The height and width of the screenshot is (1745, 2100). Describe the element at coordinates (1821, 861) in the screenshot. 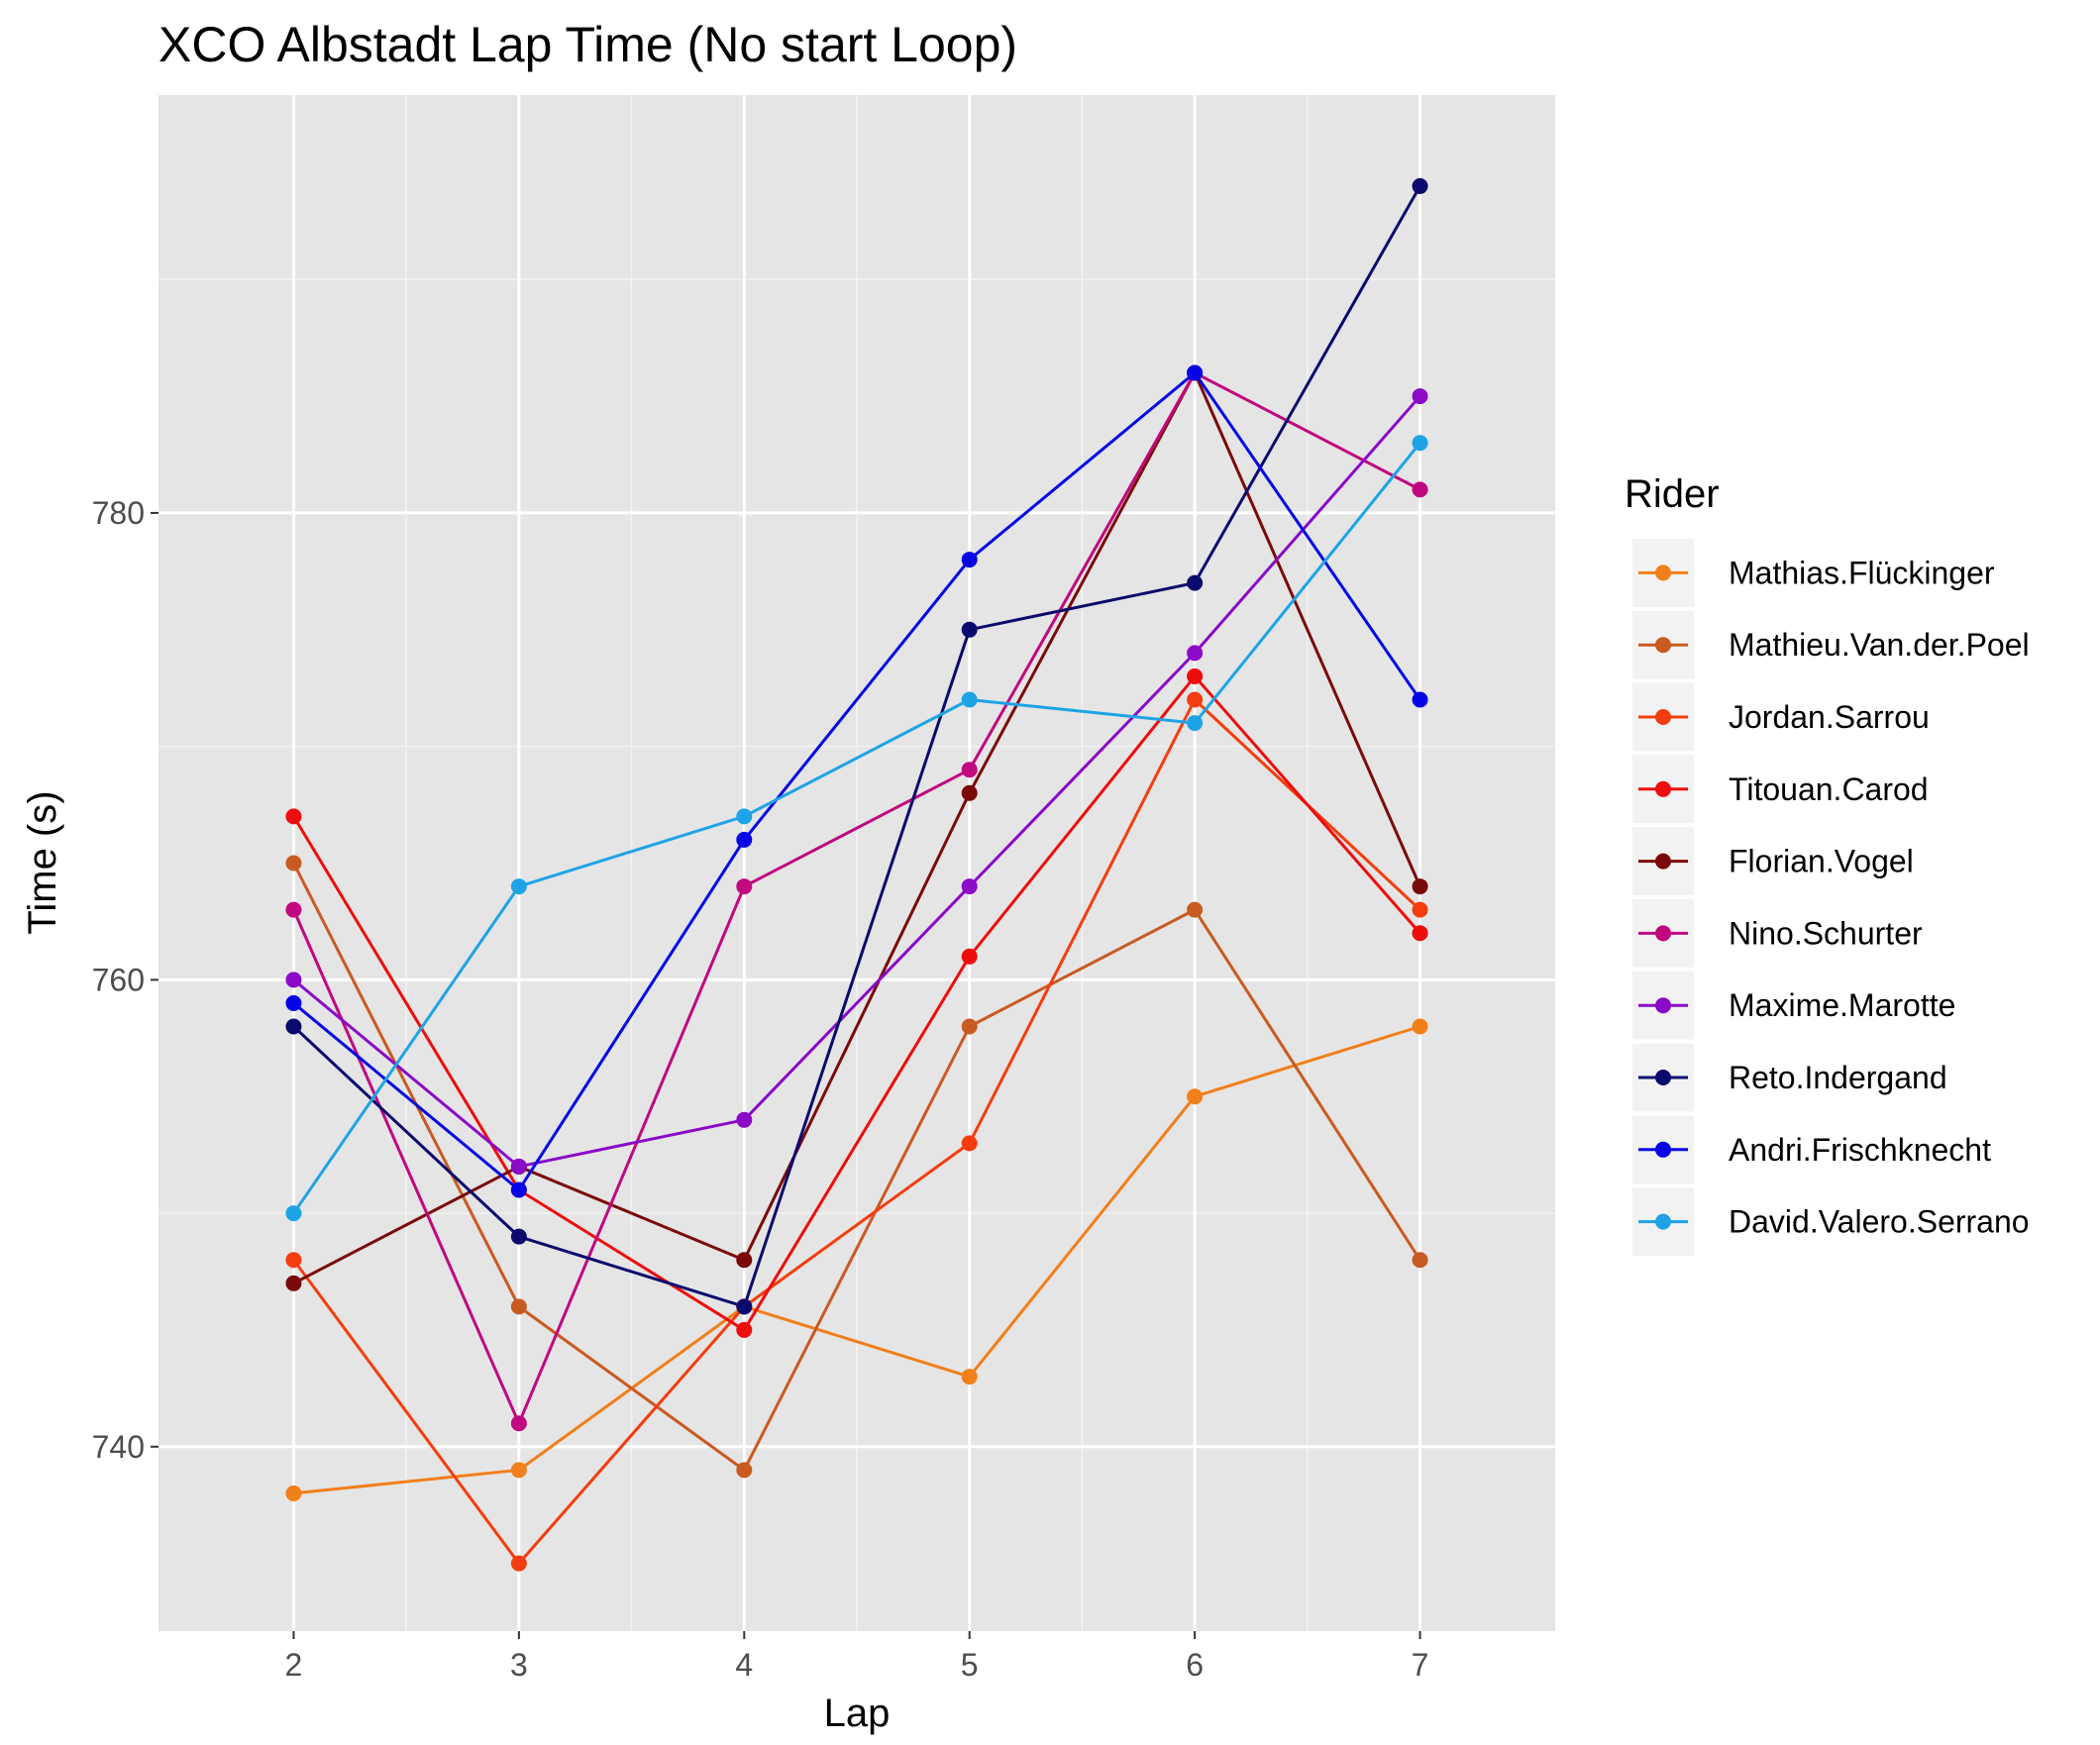

I see `legend-label-florian-vogel: Florian.Vogel` at that location.